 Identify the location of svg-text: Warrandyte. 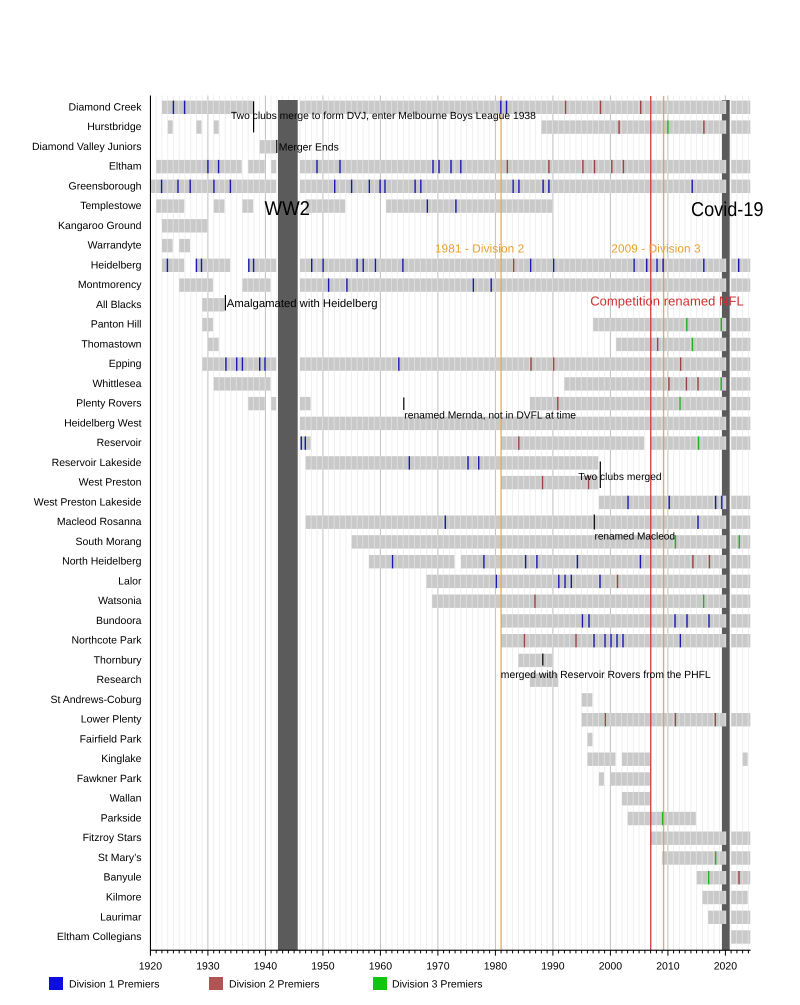
(115, 246).